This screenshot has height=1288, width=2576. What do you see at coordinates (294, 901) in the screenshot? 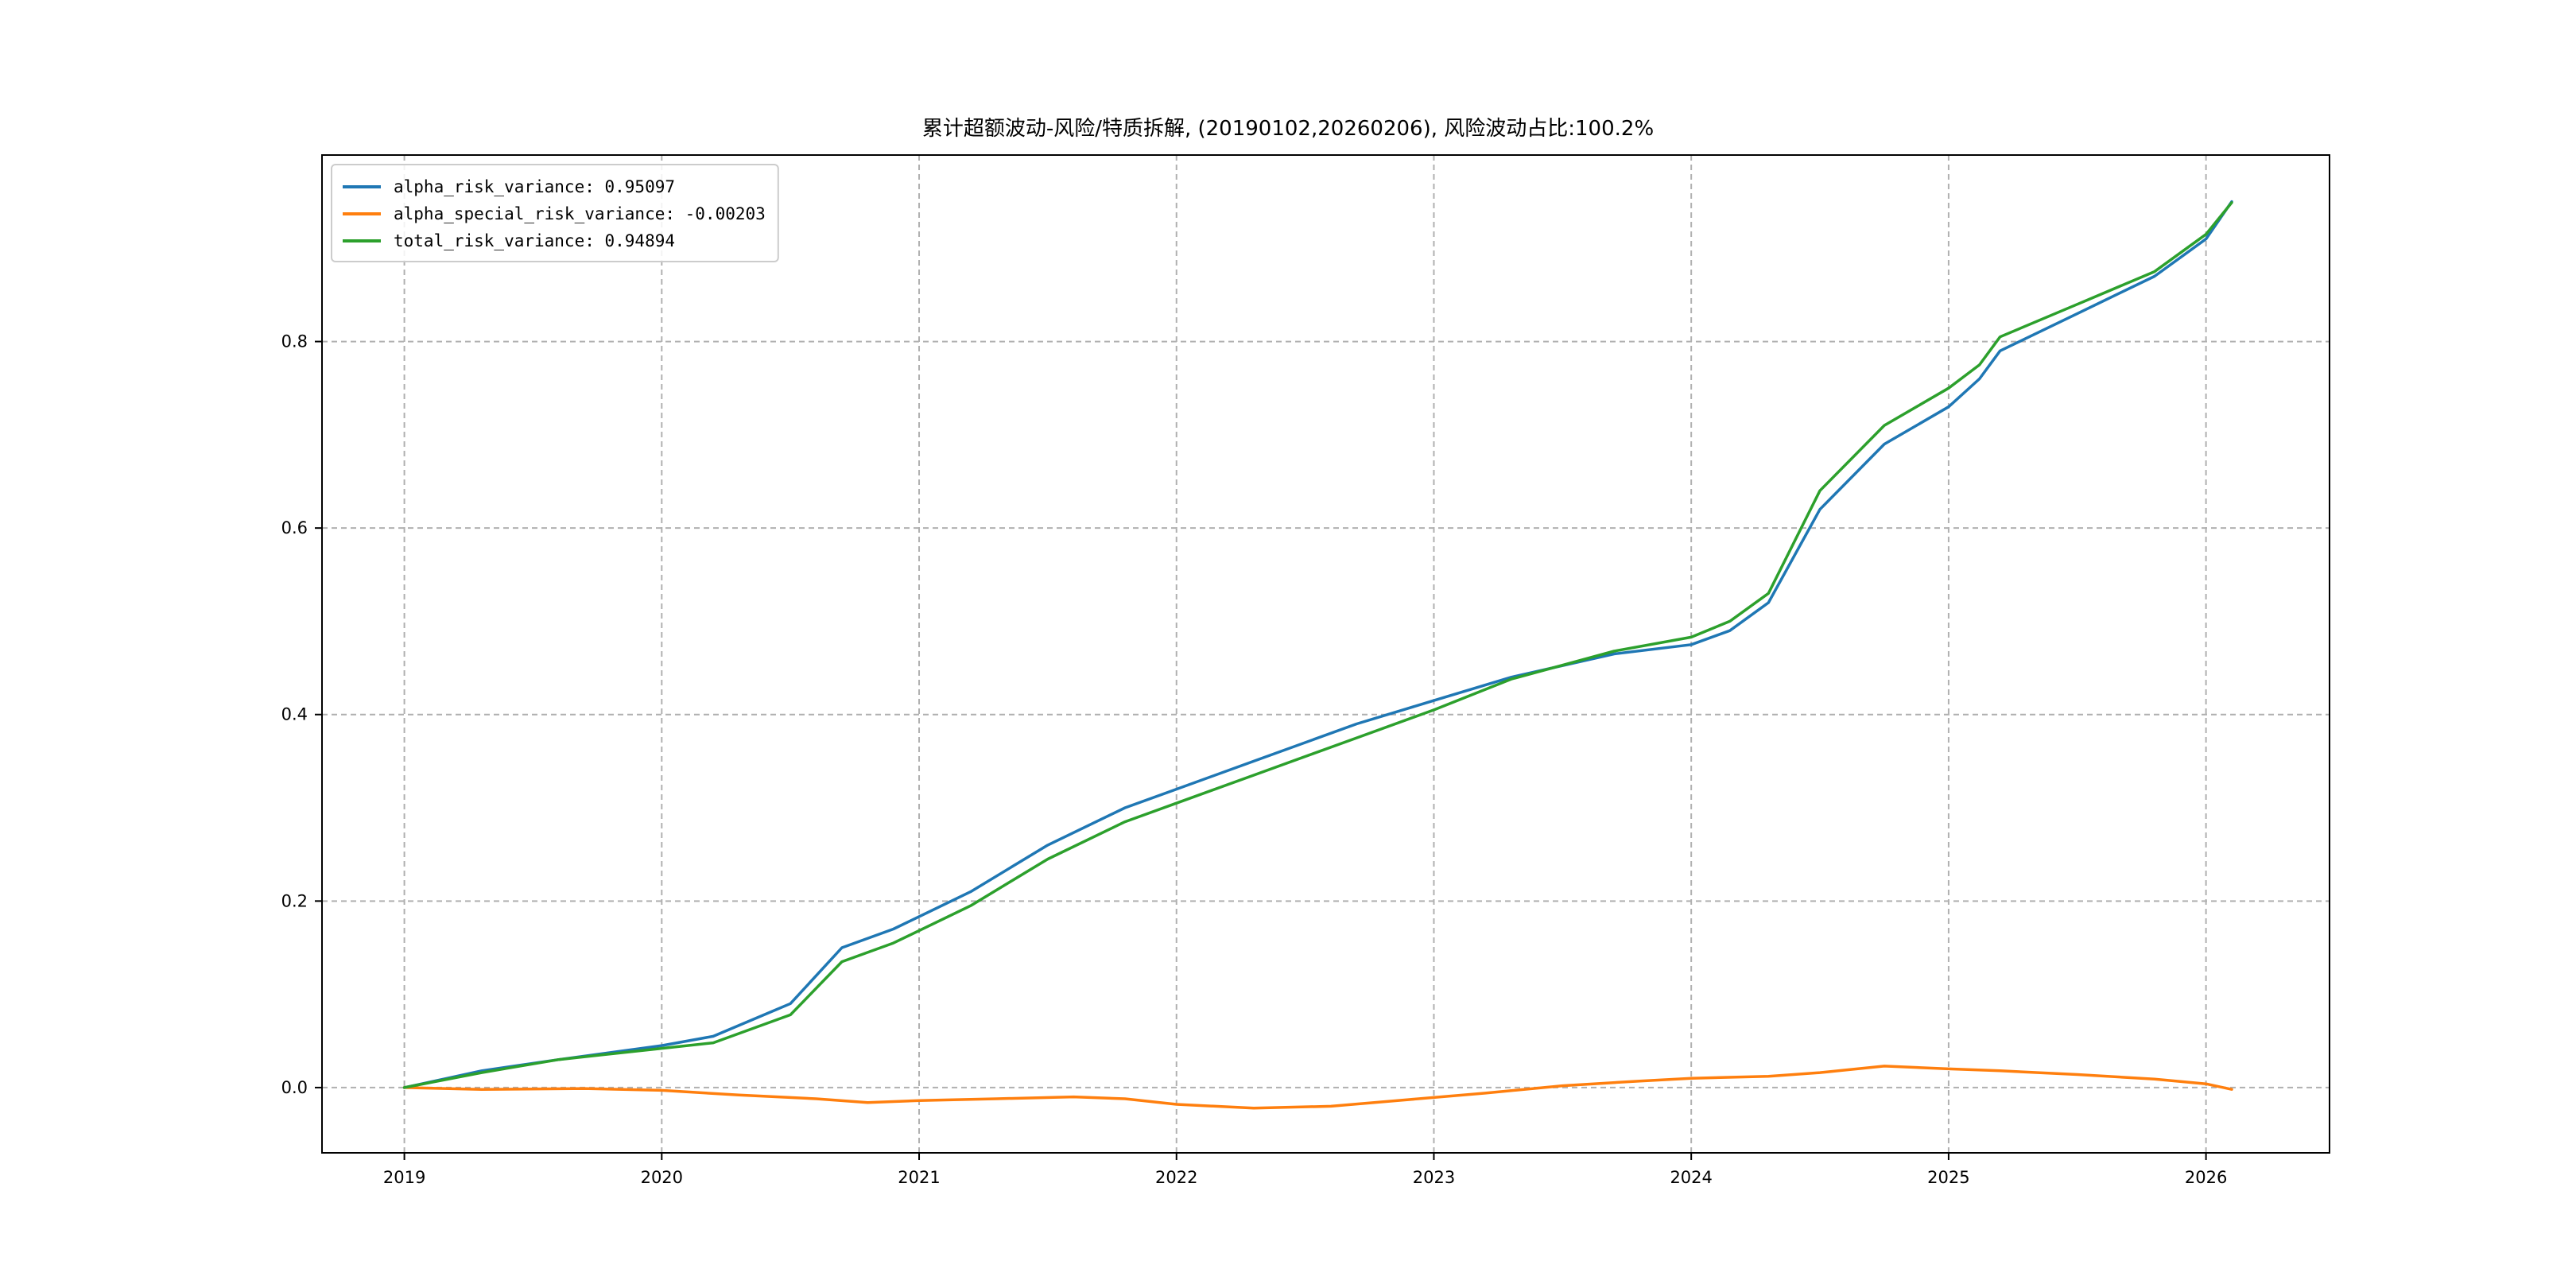
I see `y-tick-label: 0.2` at bounding box center [294, 901].